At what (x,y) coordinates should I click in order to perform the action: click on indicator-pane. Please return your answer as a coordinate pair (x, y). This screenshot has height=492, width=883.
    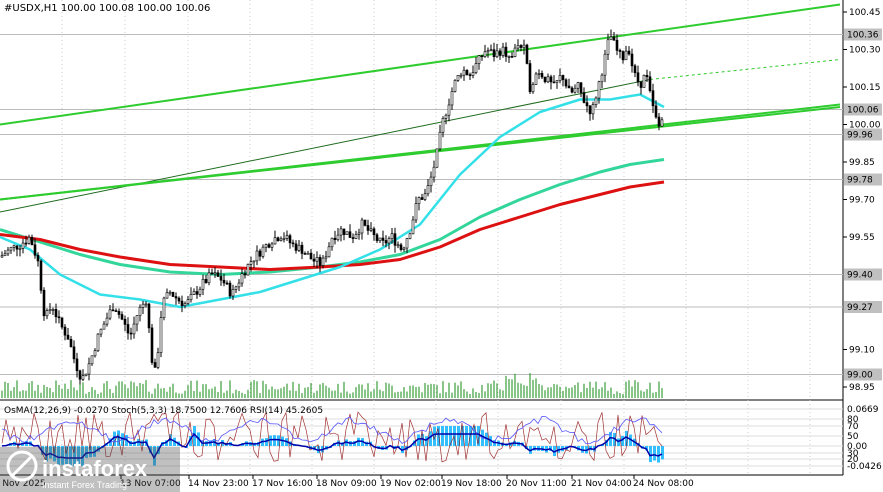
    Looking at the image, I should click on (332, 438).